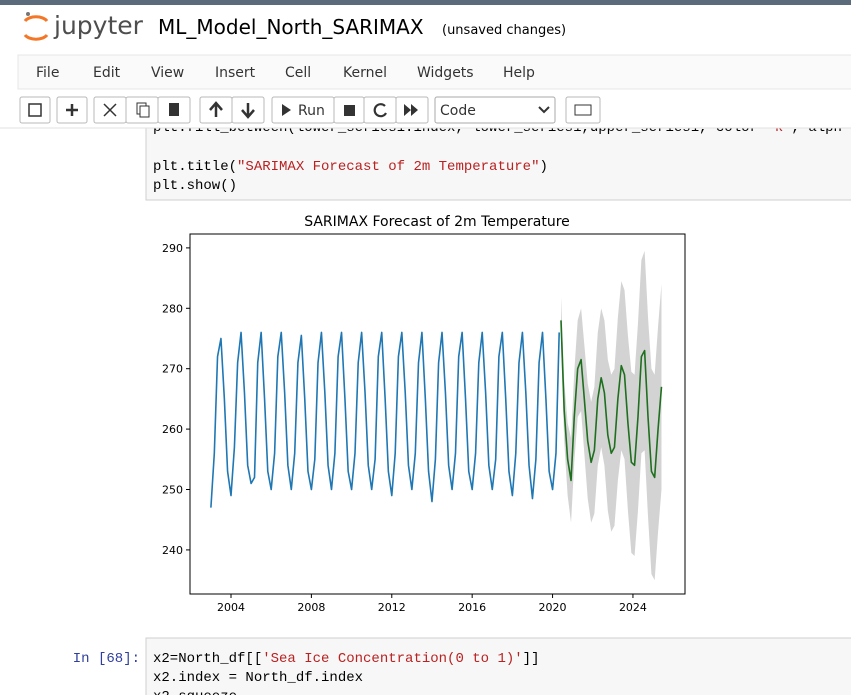 This screenshot has width=851, height=695. Describe the element at coordinates (291, 27) in the screenshot. I see `notebook-name: ML_Model_North_SARIMAX` at that location.